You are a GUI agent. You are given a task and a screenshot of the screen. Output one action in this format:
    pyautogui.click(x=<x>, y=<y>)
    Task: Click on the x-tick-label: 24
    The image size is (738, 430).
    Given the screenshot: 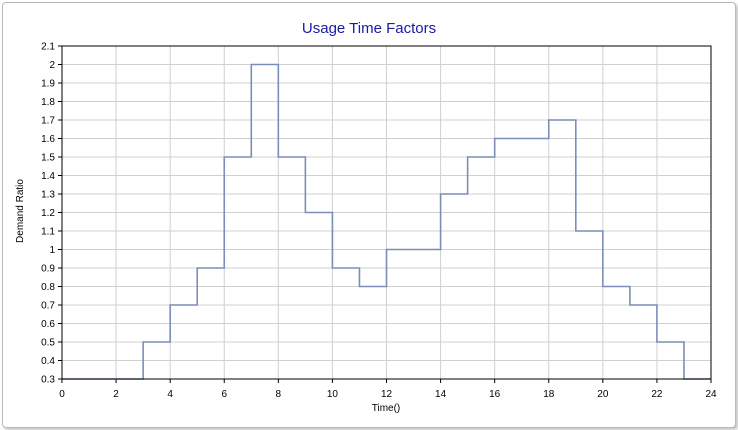 What is the action you would take?
    pyautogui.click(x=711, y=394)
    